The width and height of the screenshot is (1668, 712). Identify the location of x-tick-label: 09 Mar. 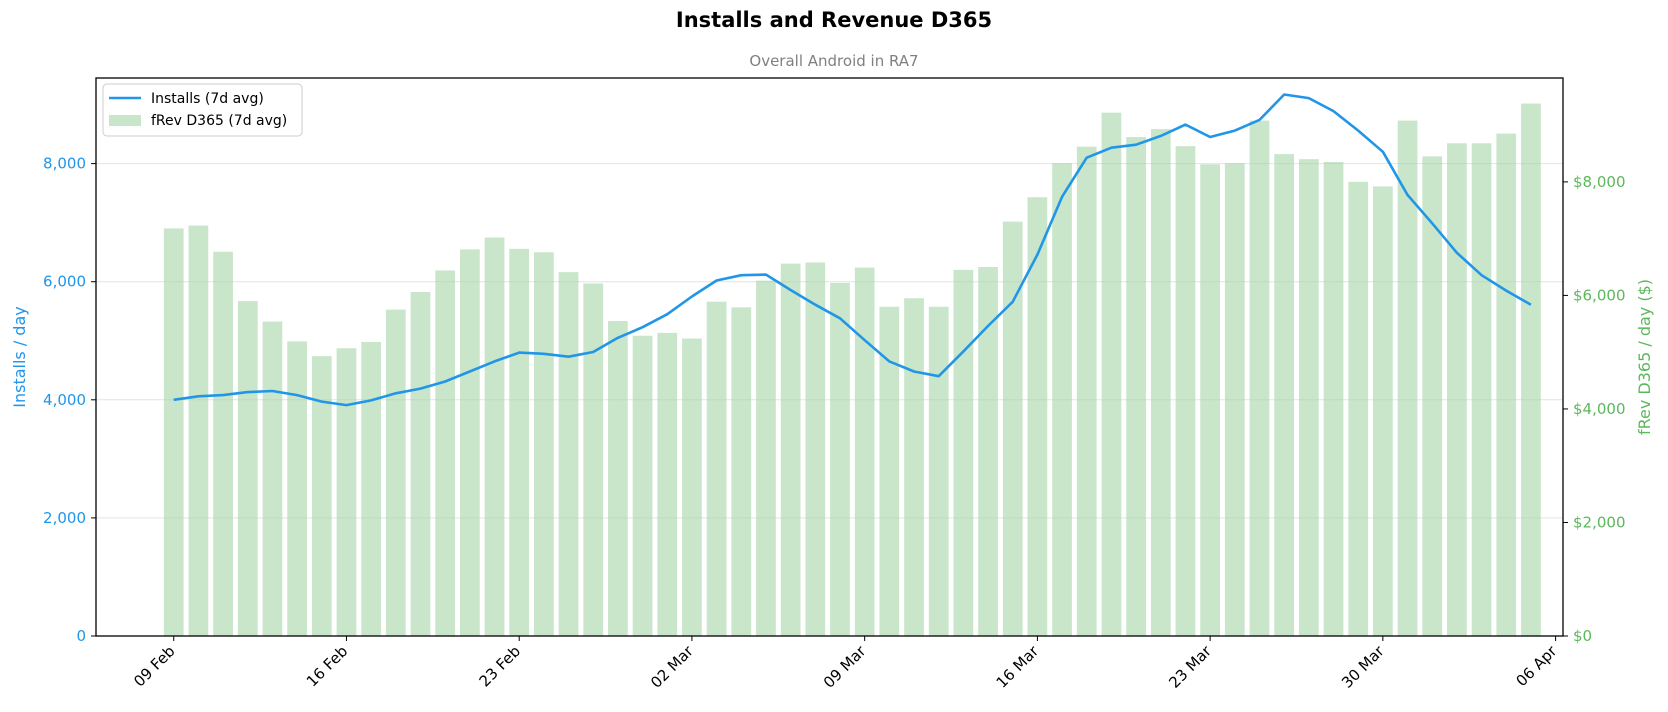
(845, 667).